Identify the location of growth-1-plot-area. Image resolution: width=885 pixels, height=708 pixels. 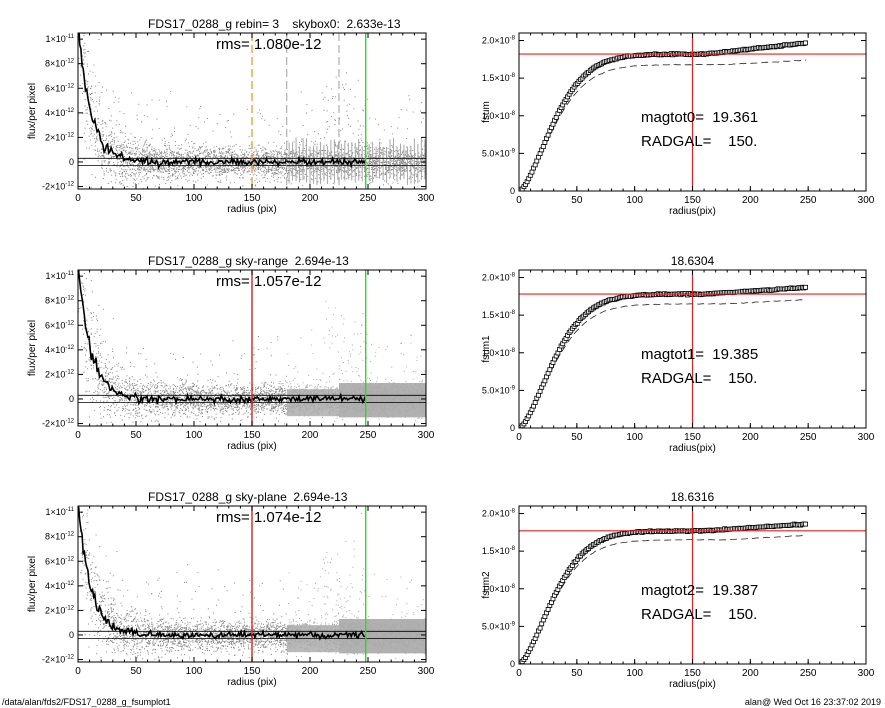
(692, 112).